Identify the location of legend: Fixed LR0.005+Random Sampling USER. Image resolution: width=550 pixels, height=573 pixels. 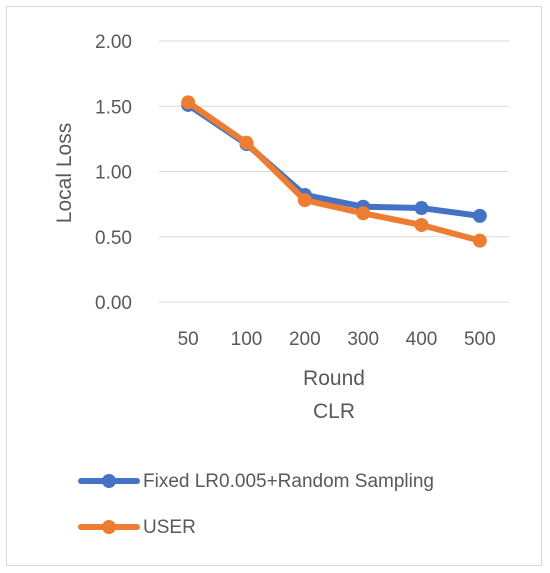
(256, 504).